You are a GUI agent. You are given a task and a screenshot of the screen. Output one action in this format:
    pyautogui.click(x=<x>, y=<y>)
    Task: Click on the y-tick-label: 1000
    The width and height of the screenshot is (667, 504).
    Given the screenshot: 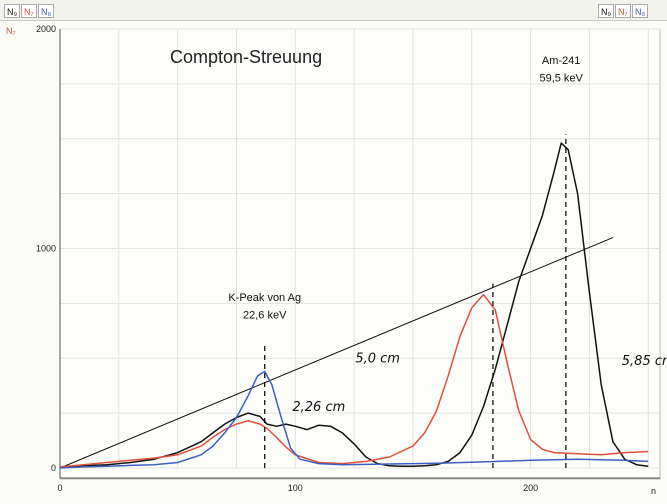 What is the action you would take?
    pyautogui.click(x=46, y=249)
    